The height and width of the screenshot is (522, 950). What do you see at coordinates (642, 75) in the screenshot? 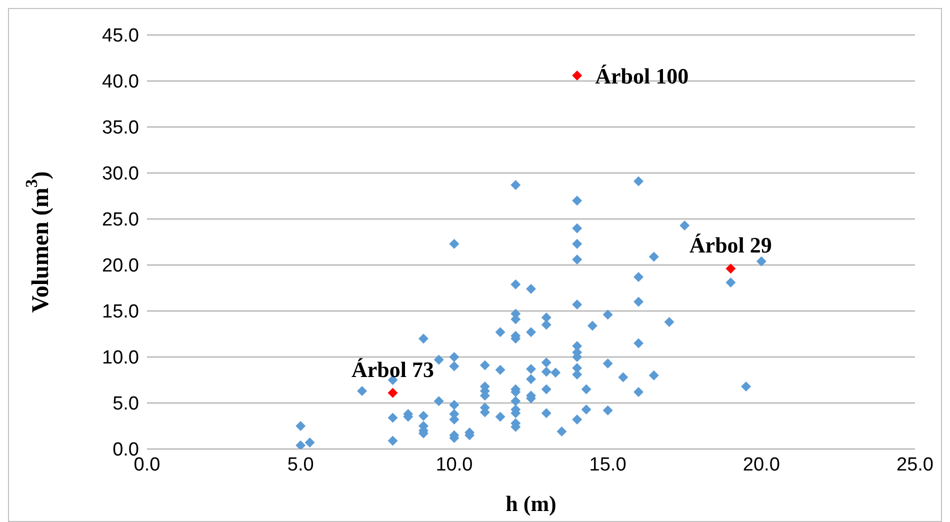
I see `annotation: Árbol 100` at bounding box center [642, 75].